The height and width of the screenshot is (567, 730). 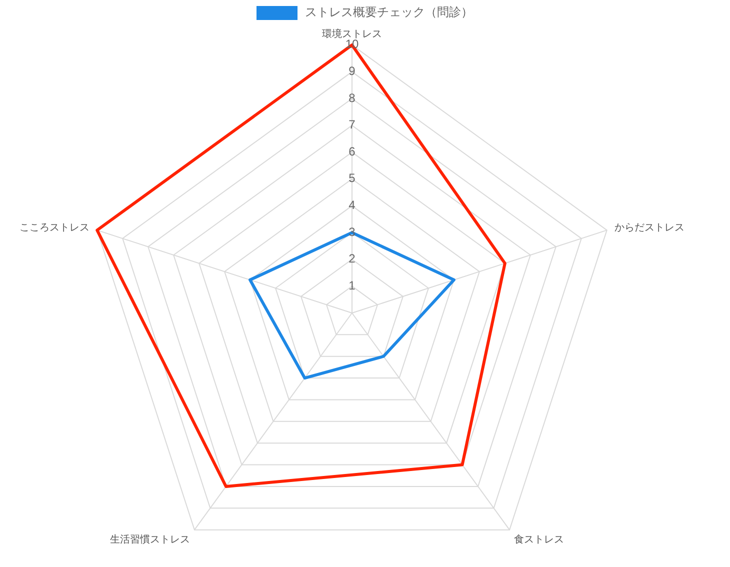 I want to click on y-tick-label: 5, so click(x=352, y=178).